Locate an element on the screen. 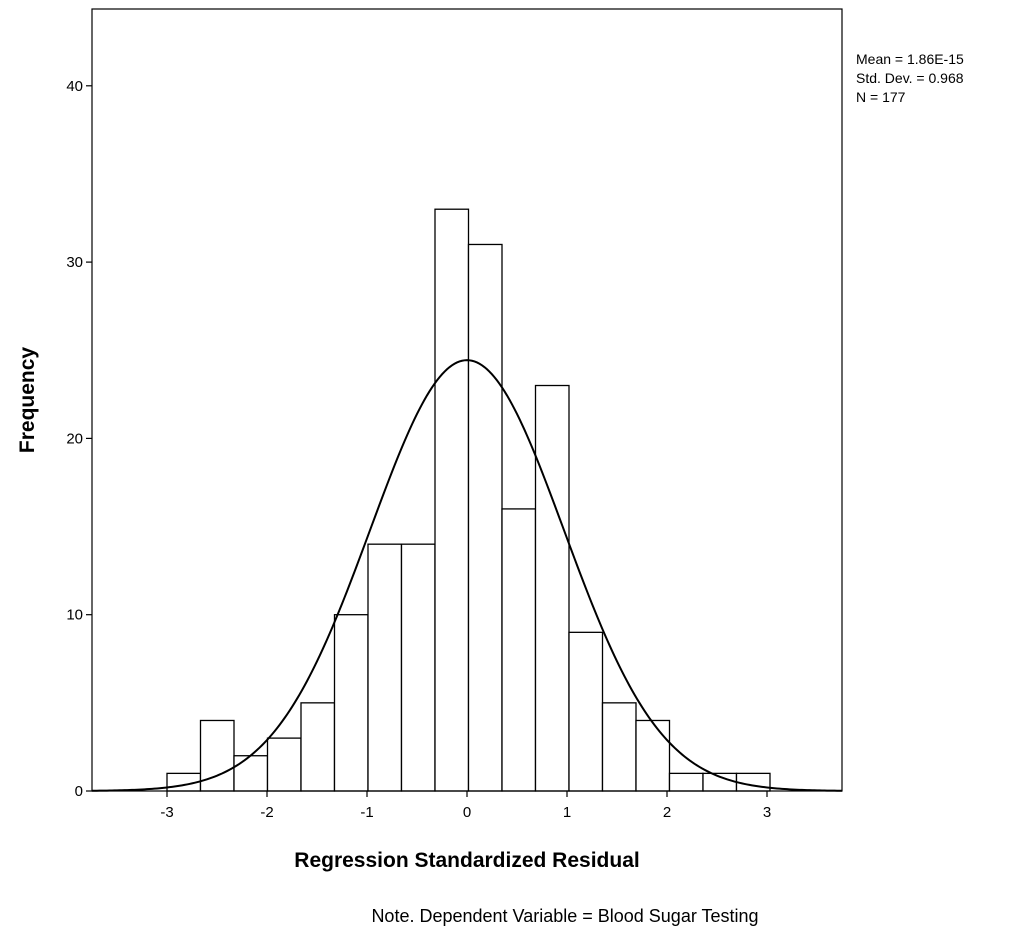 The image size is (1015, 932). y-tick-label: 0 is located at coordinates (79, 791).